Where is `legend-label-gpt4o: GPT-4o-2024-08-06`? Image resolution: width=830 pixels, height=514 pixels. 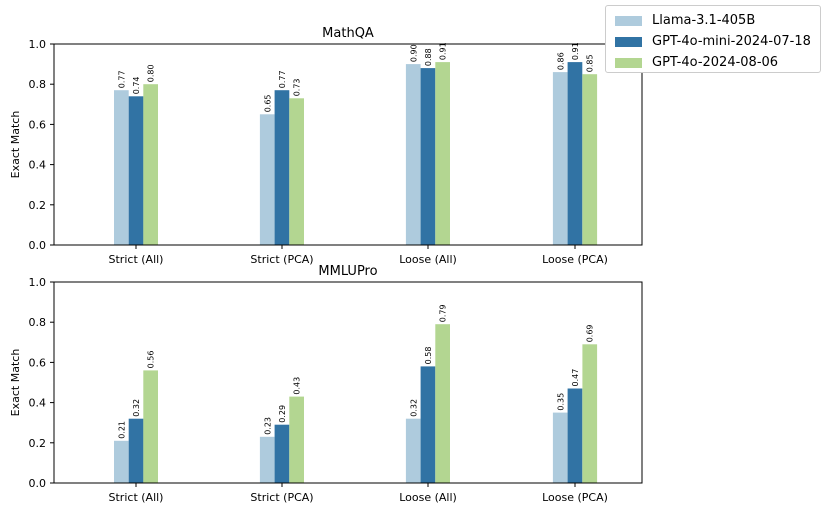
legend-label-gpt4o: GPT-4o-2024-08-06 is located at coordinates (715, 62).